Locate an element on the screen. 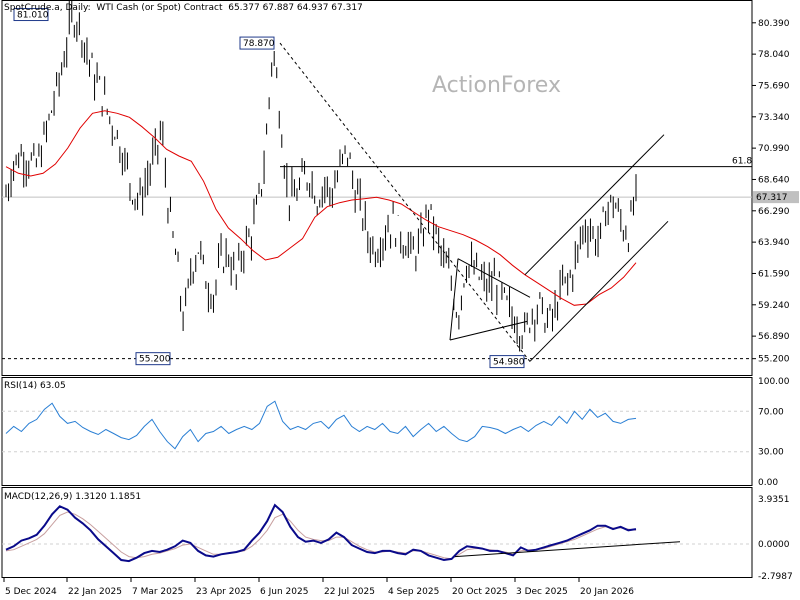 This screenshot has height=600, width=800. x-tick-label: 6 Jun 2025 is located at coordinates (284, 592).